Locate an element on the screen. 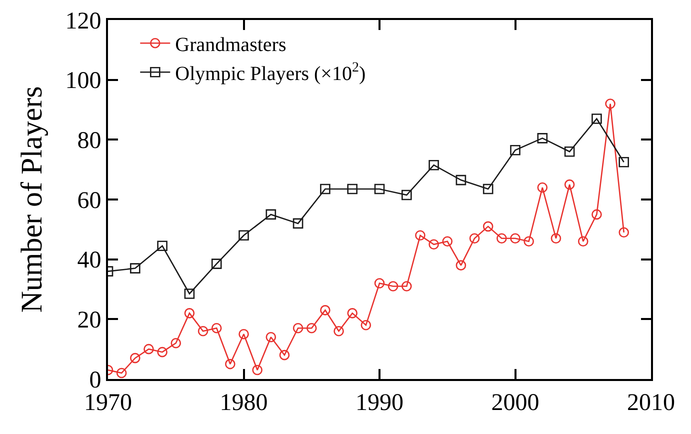 This screenshot has width=691, height=434. legend-label: Olympic Players (×10$^{2}$) is located at coordinates (270, 72).